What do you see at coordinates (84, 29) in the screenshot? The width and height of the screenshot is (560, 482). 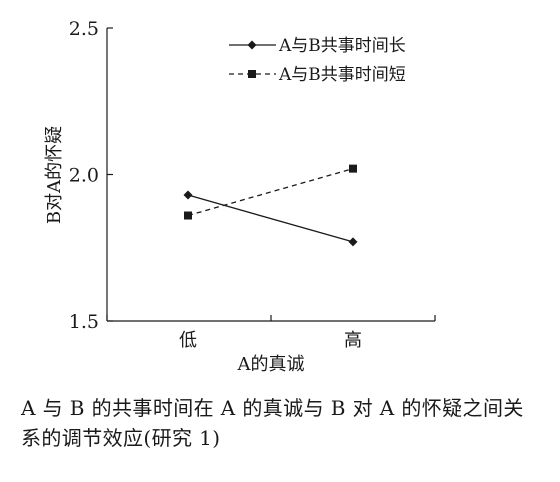 I see `y-tick-label: 2.5` at bounding box center [84, 29].